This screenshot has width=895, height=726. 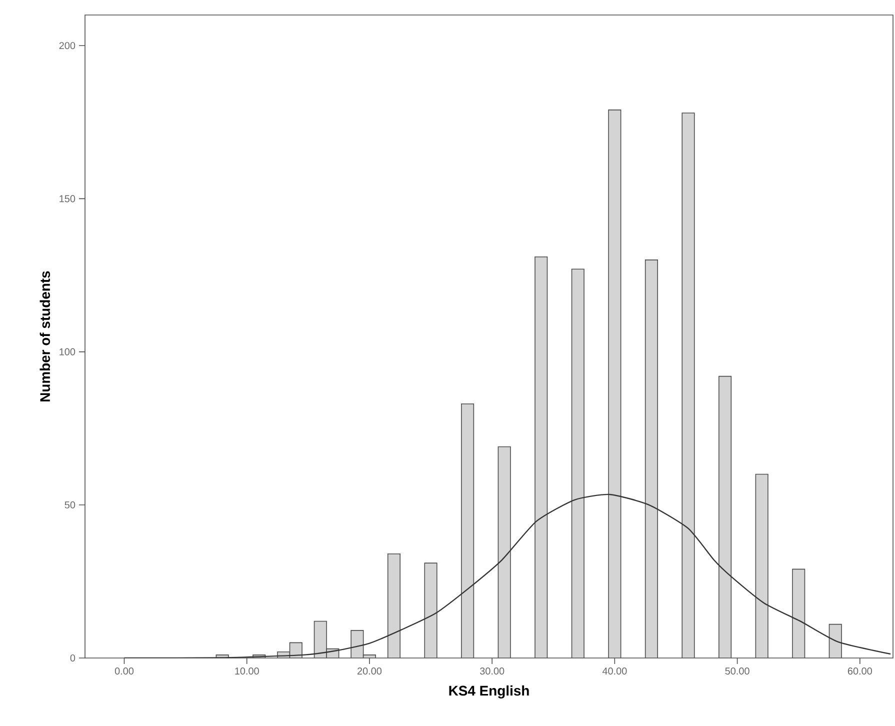 I want to click on y-tick-label: 150, so click(x=68, y=198).